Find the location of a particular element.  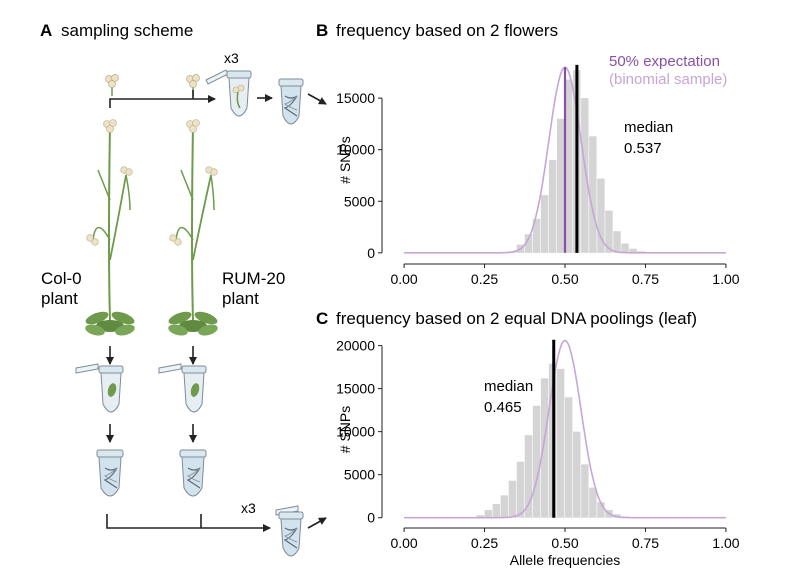

replicate-bottom-label: x3 is located at coordinates (248, 508).